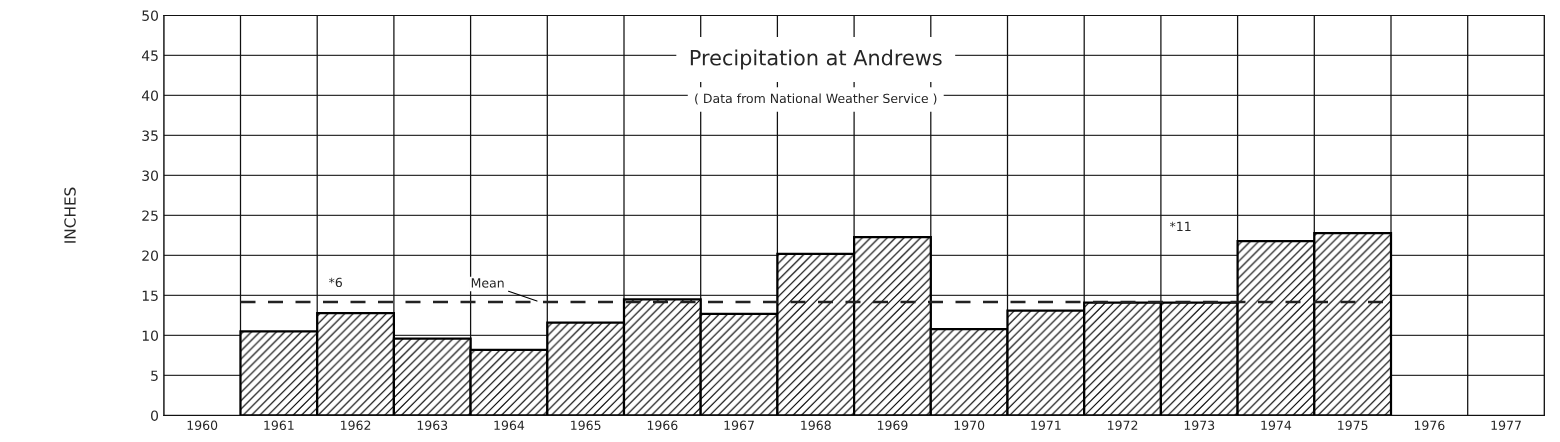  I want to click on x-tick-label: 1964, so click(509, 425).